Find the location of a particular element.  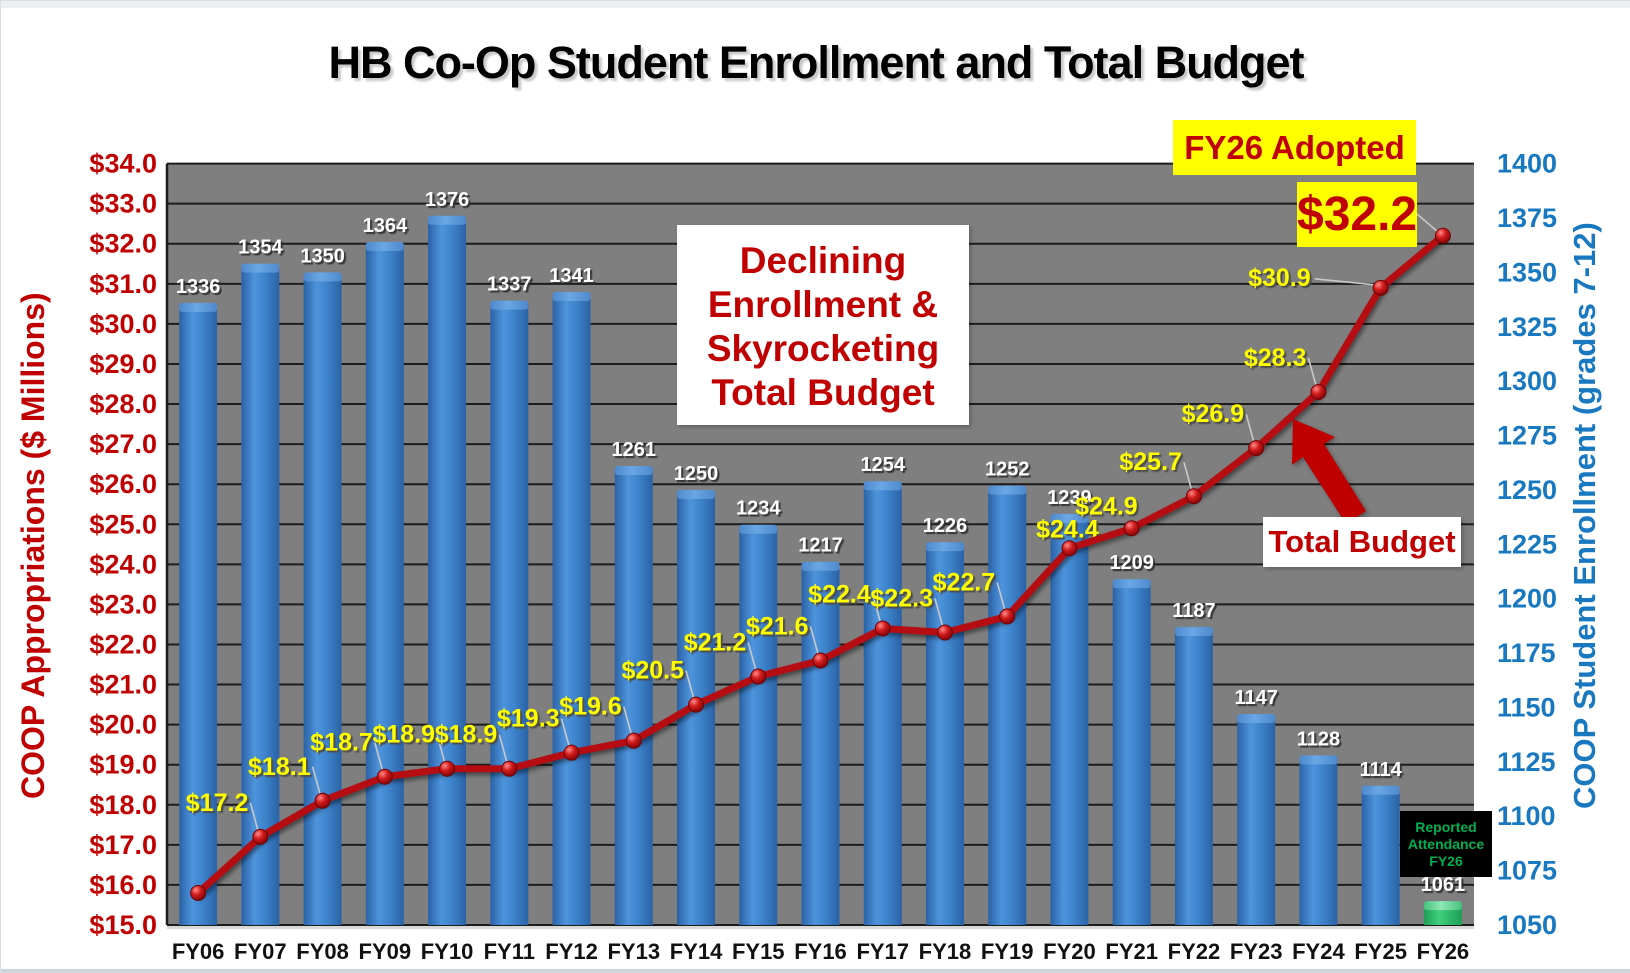

left-tick-label: $19.0 is located at coordinates (123, 765).